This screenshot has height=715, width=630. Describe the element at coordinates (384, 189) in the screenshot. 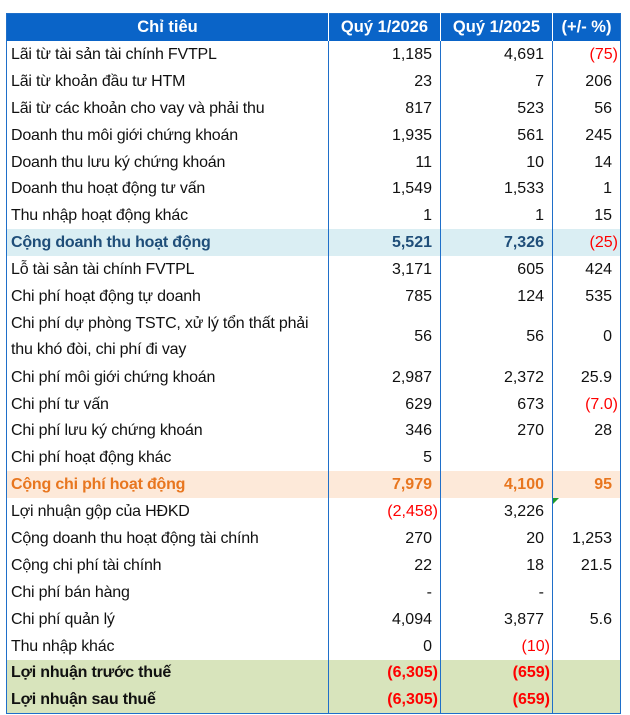

I see `cell-q2026: 1,549` at that location.